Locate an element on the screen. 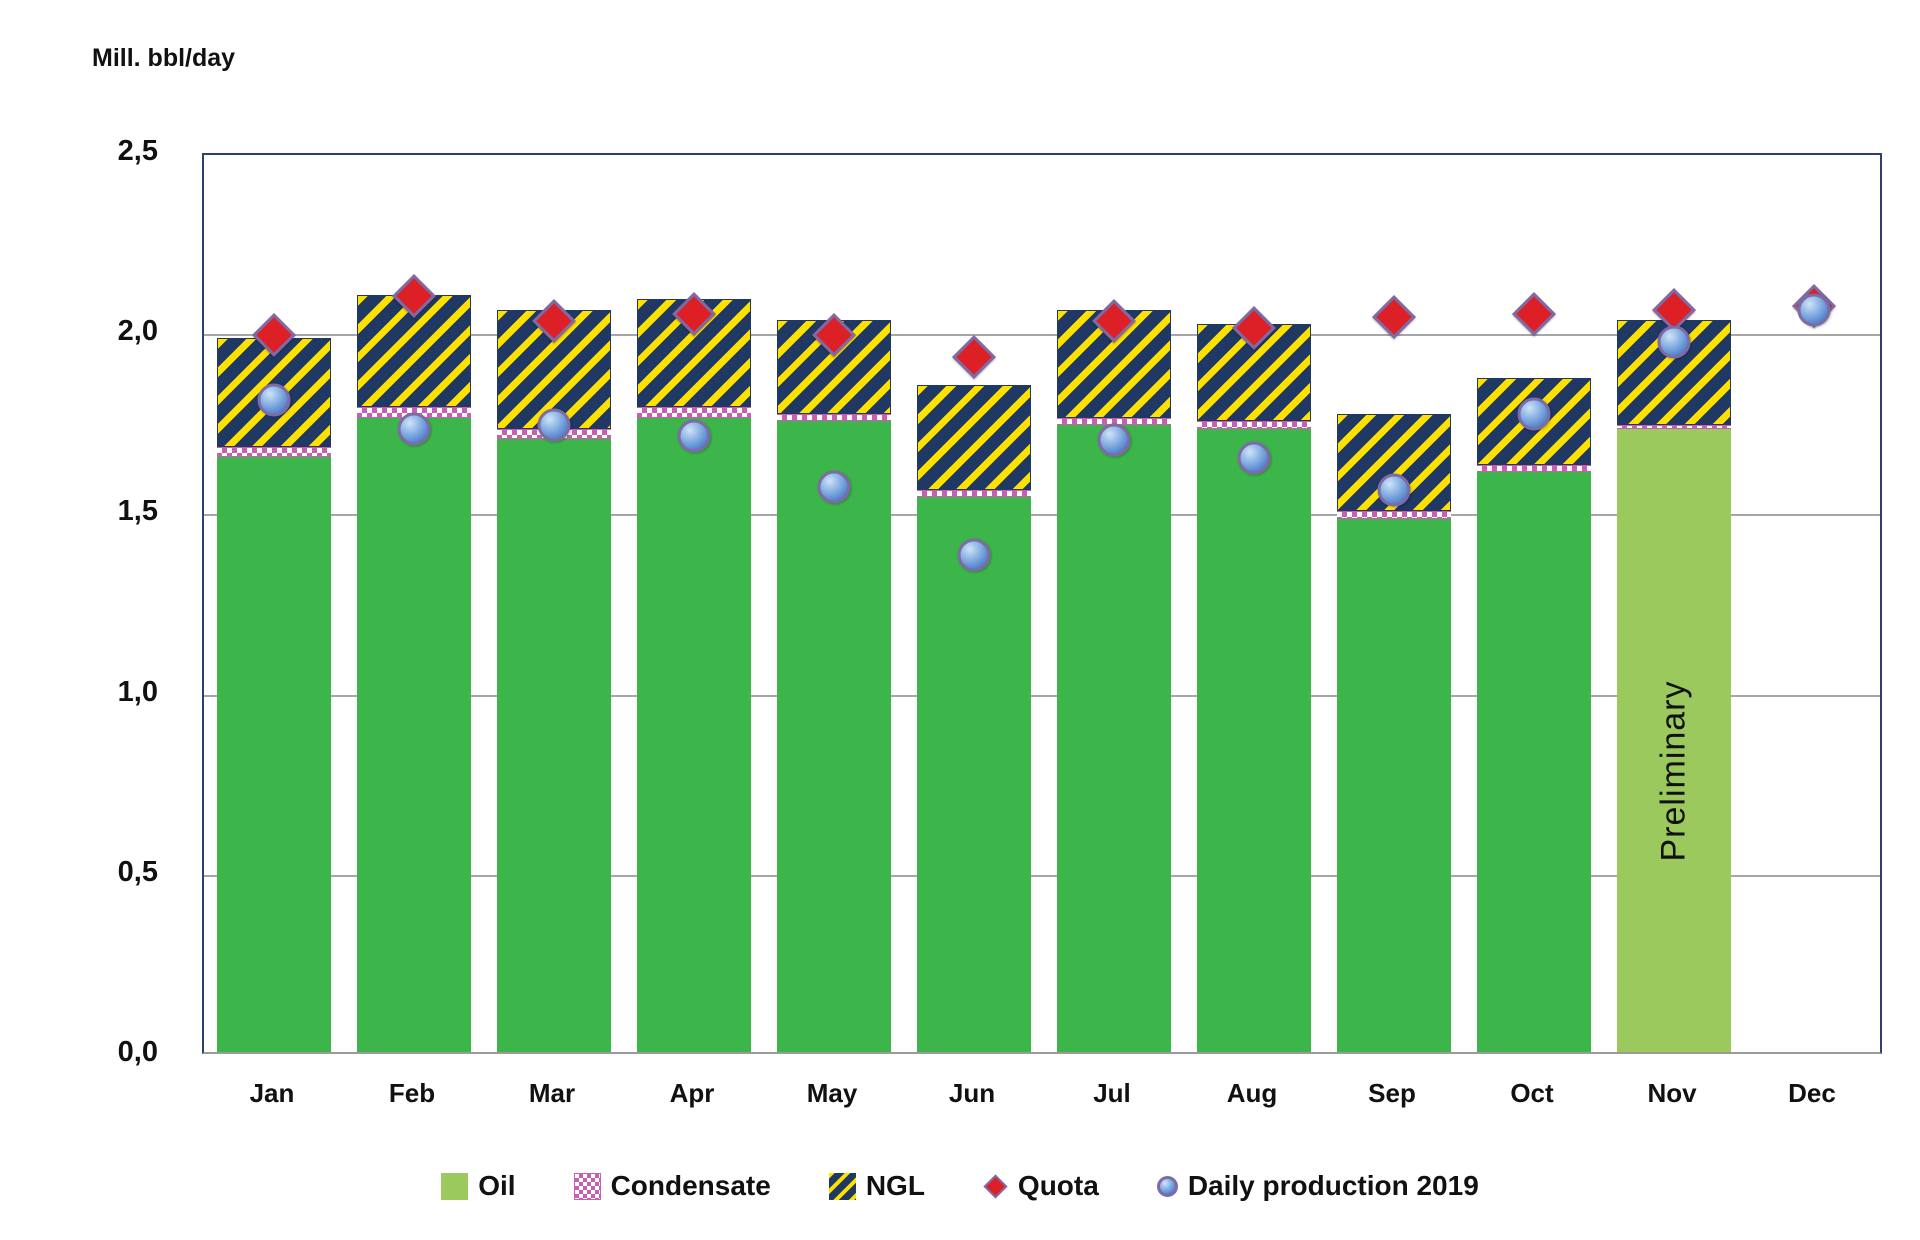 The image size is (1920, 1240). x-tick-label: Jul is located at coordinates (1112, 1093).